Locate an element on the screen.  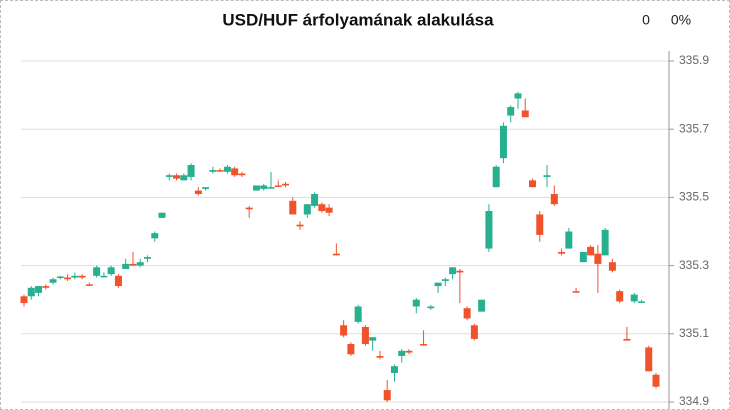
y-tick-label: 335.9 is located at coordinates (694, 60).